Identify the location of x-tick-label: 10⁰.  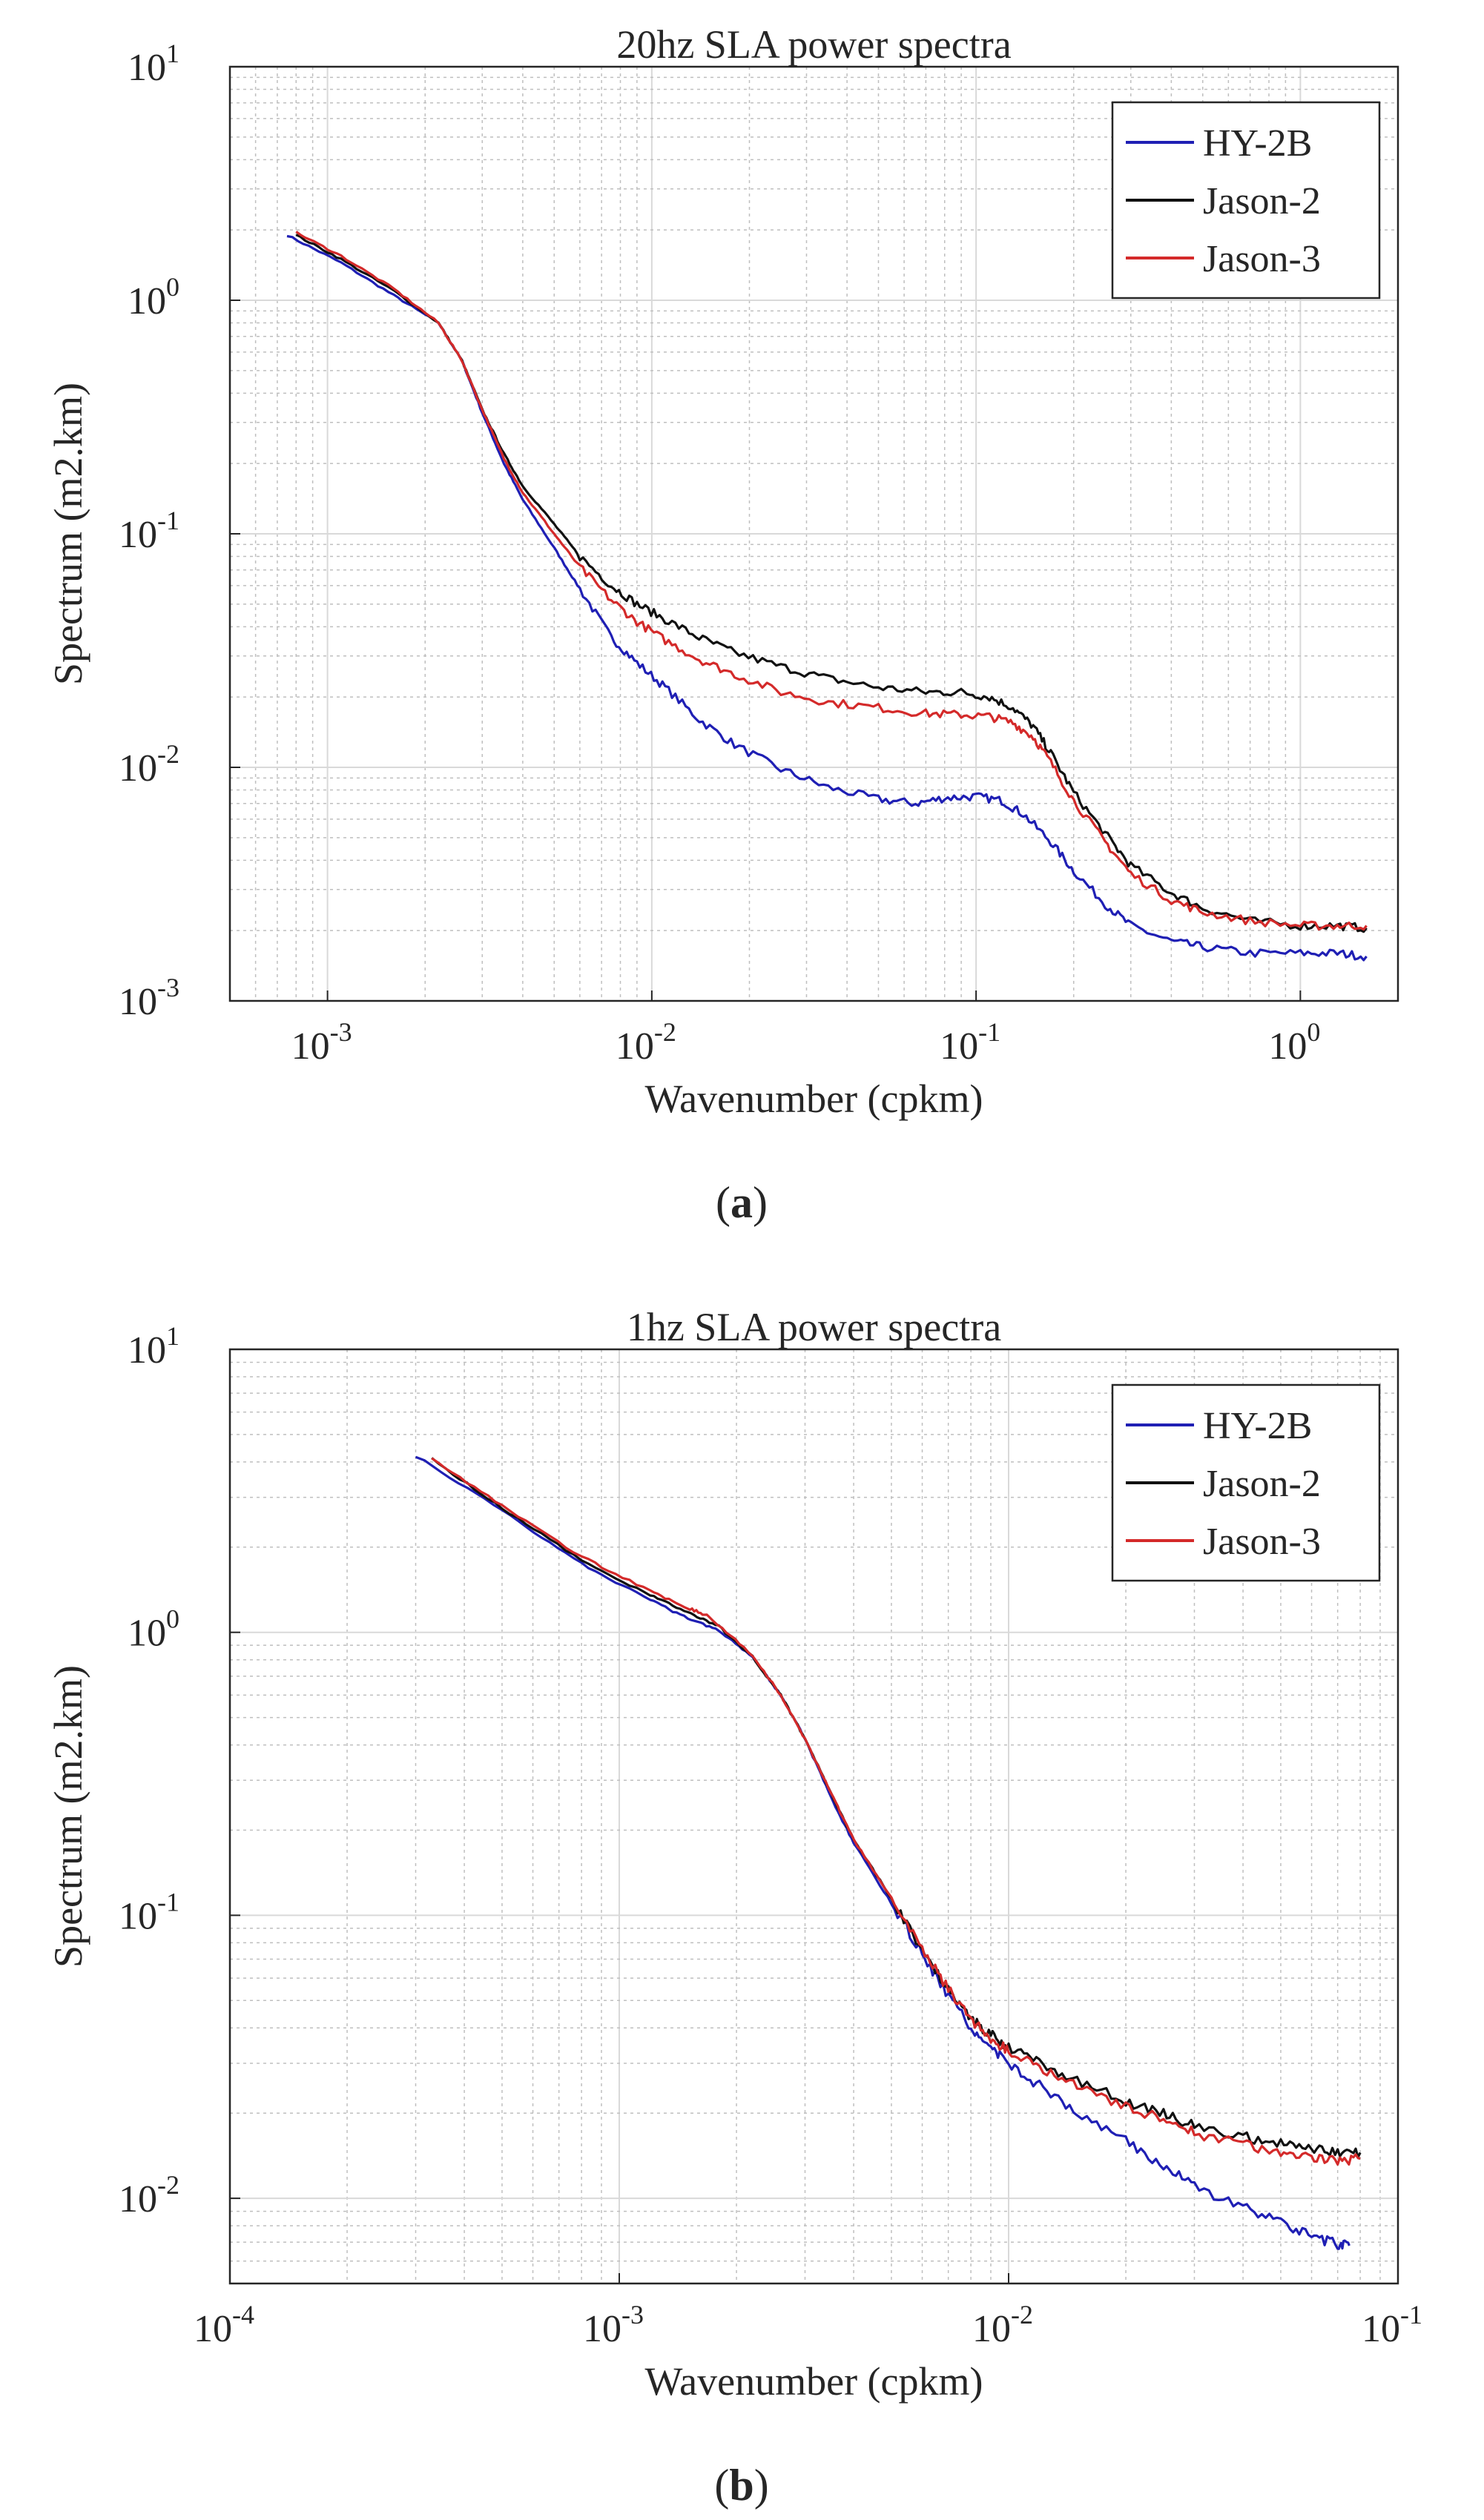
(1294, 1042).